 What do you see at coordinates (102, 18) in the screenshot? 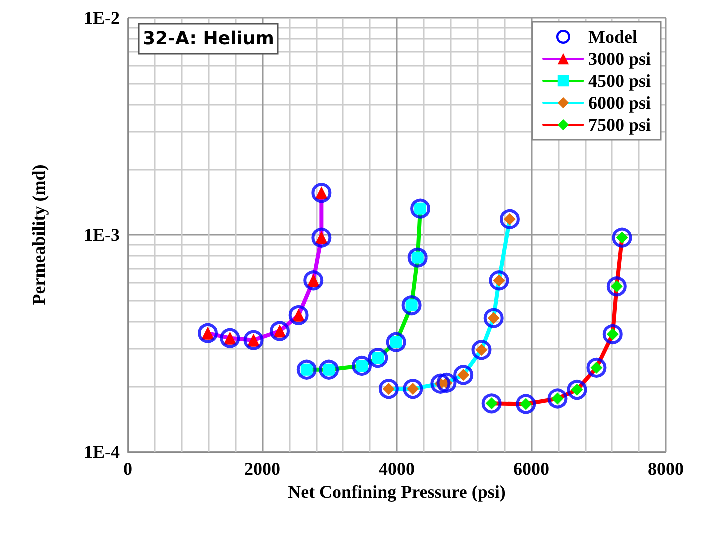
I see `y-tick-label: 1E-2` at bounding box center [102, 18].